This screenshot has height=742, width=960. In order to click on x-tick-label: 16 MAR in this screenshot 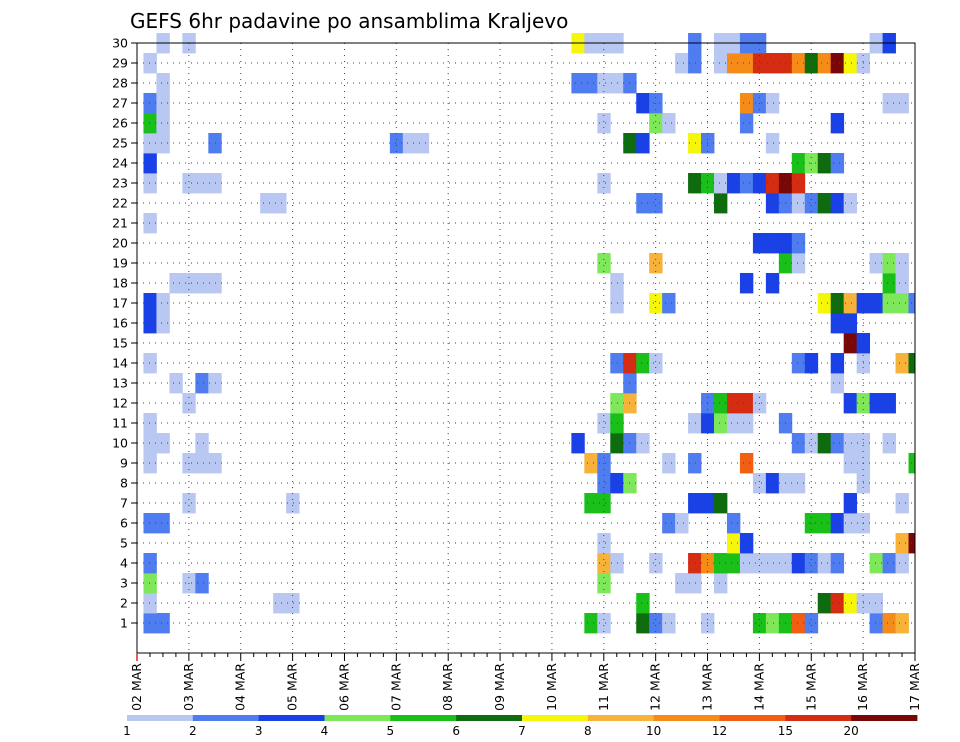, I will do `click(862, 687)`.